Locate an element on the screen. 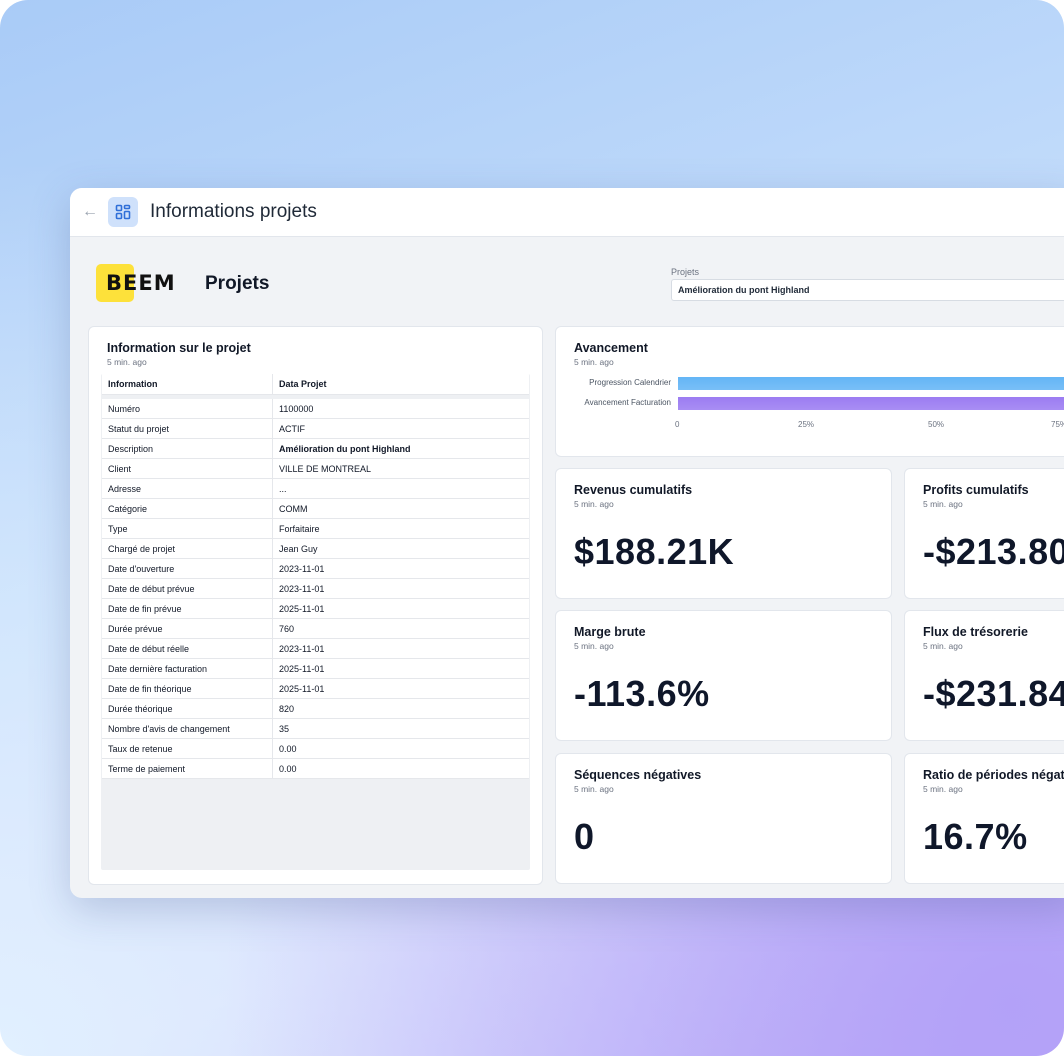 This screenshot has height=1056, width=1064. info-label: Catégorie is located at coordinates (187, 508).